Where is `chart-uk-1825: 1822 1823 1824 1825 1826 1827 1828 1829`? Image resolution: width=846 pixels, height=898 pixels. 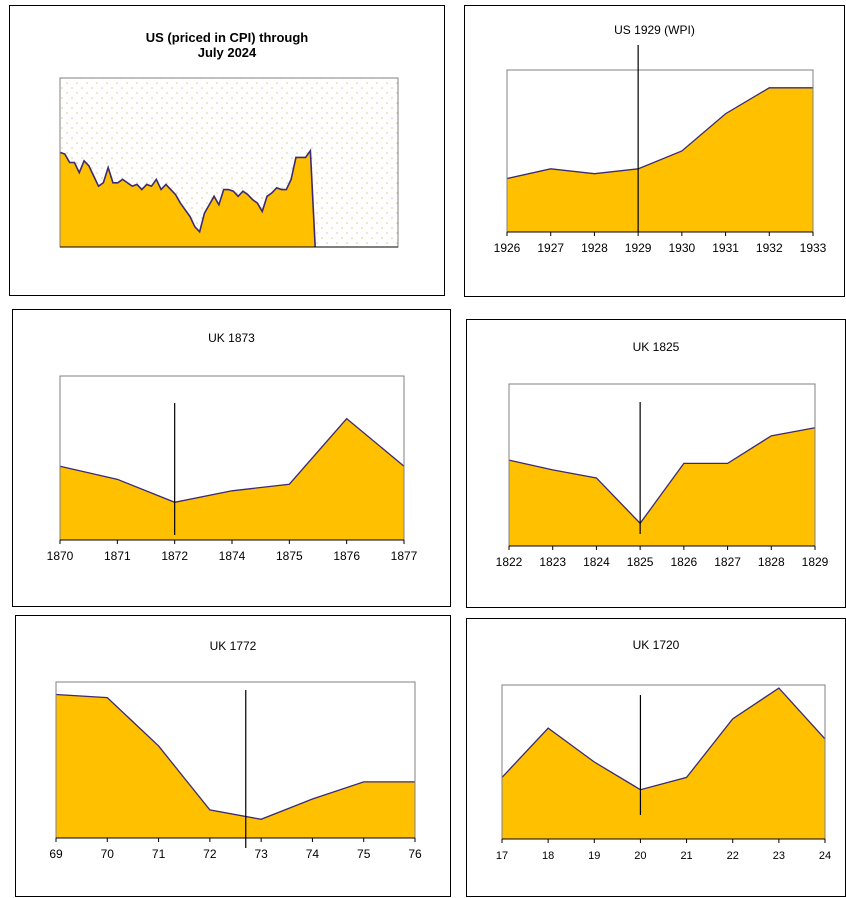
chart-uk-1825: 1822 1823 1824 1825 1826 1827 1828 1829 is located at coordinates (656, 464).